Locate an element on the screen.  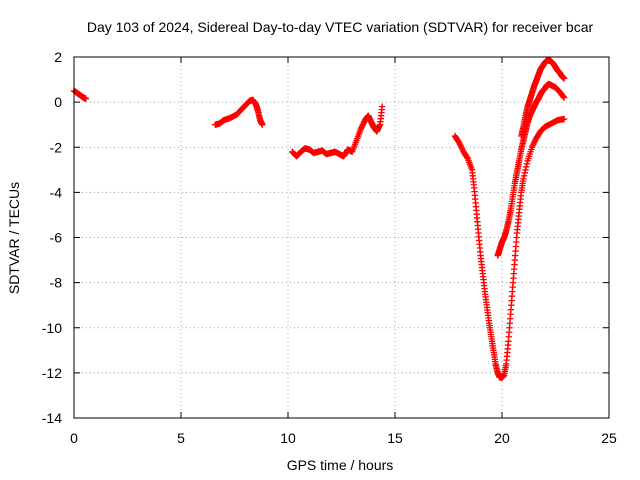
y-axis-title: SDTVAR / TECUs is located at coordinates (14, 238).